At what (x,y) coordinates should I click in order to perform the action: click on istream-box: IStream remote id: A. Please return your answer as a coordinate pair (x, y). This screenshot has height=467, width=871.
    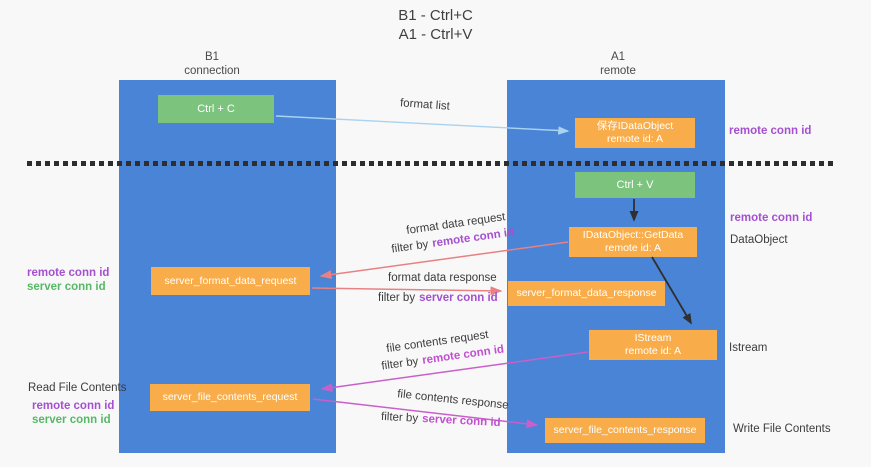
    Looking at the image, I should click on (653, 345).